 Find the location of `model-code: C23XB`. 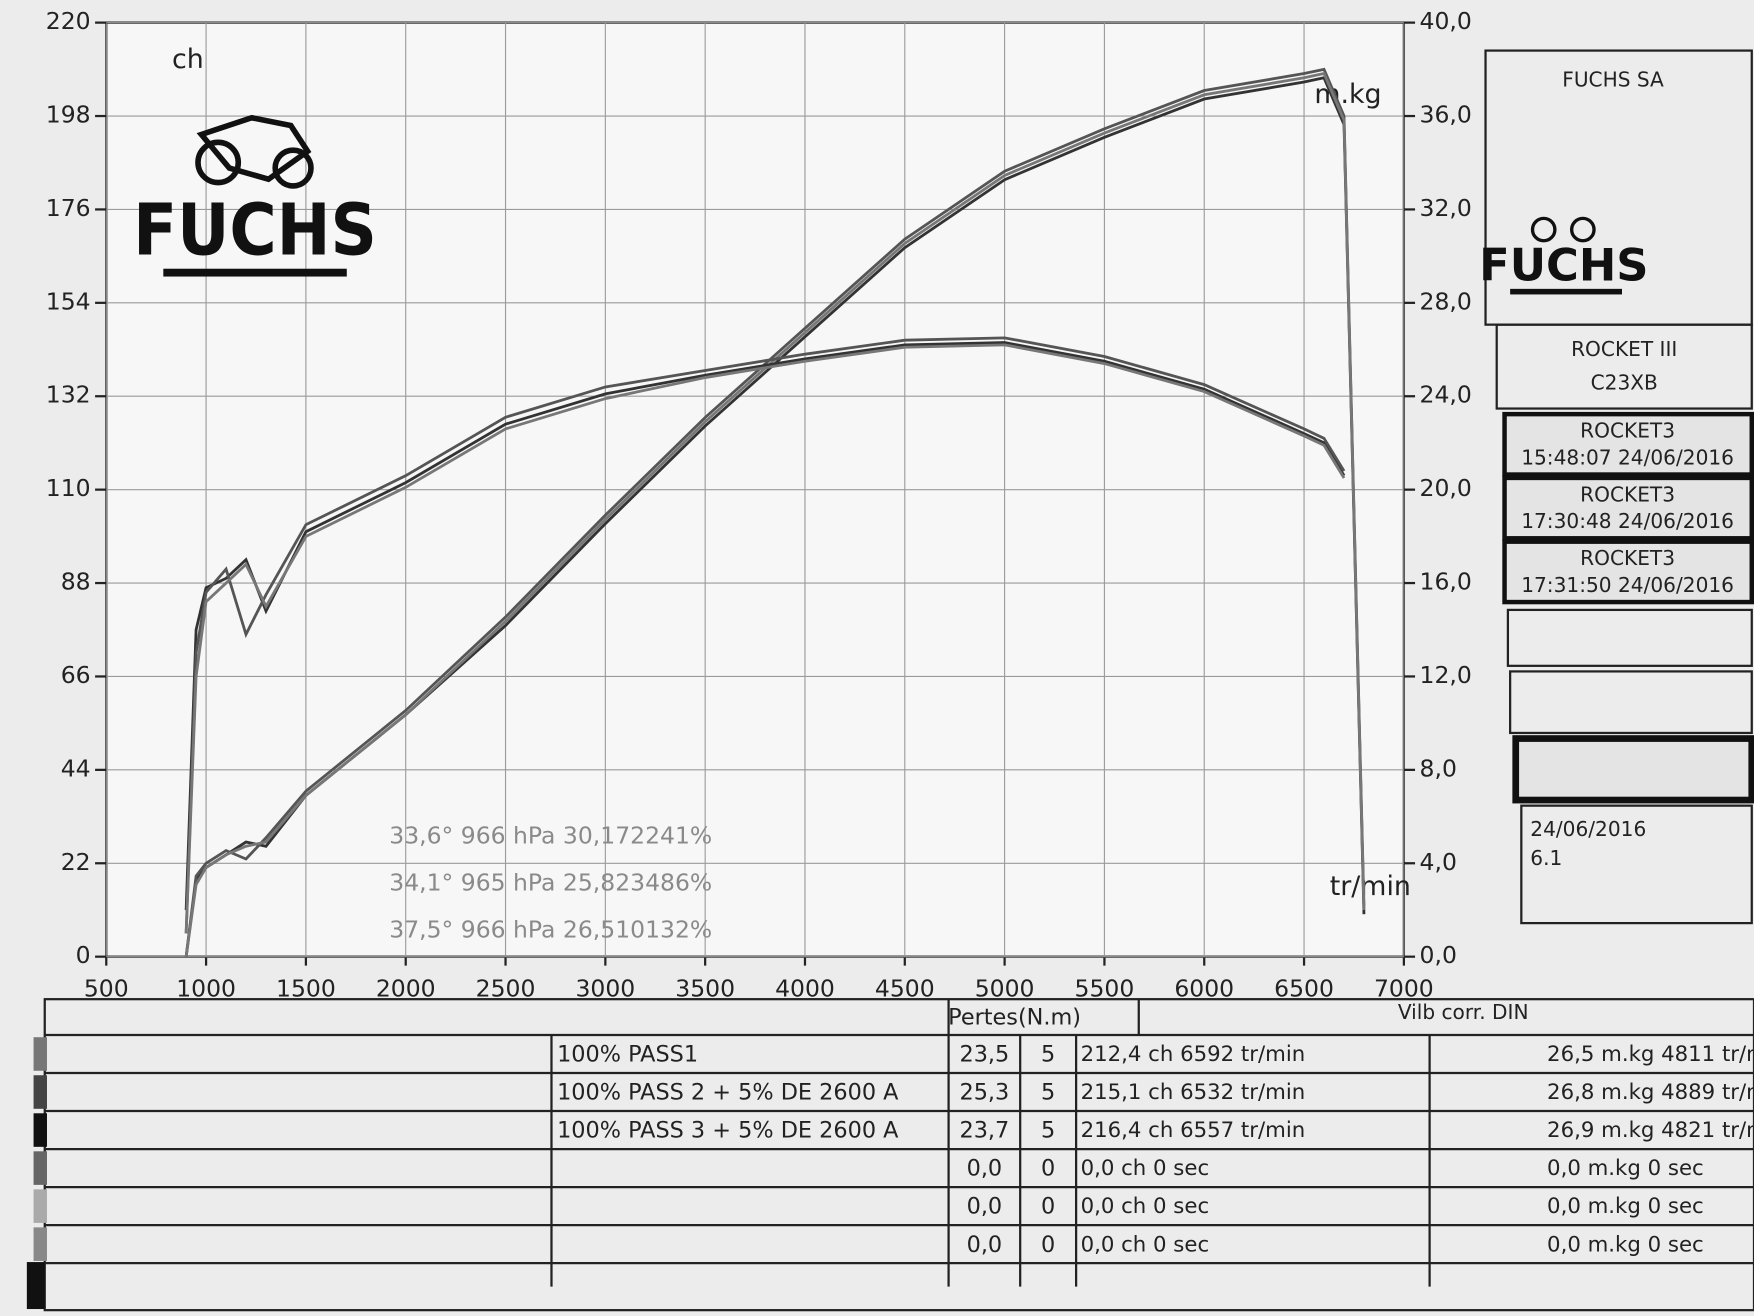

model-code: C23XB is located at coordinates (1624, 382).